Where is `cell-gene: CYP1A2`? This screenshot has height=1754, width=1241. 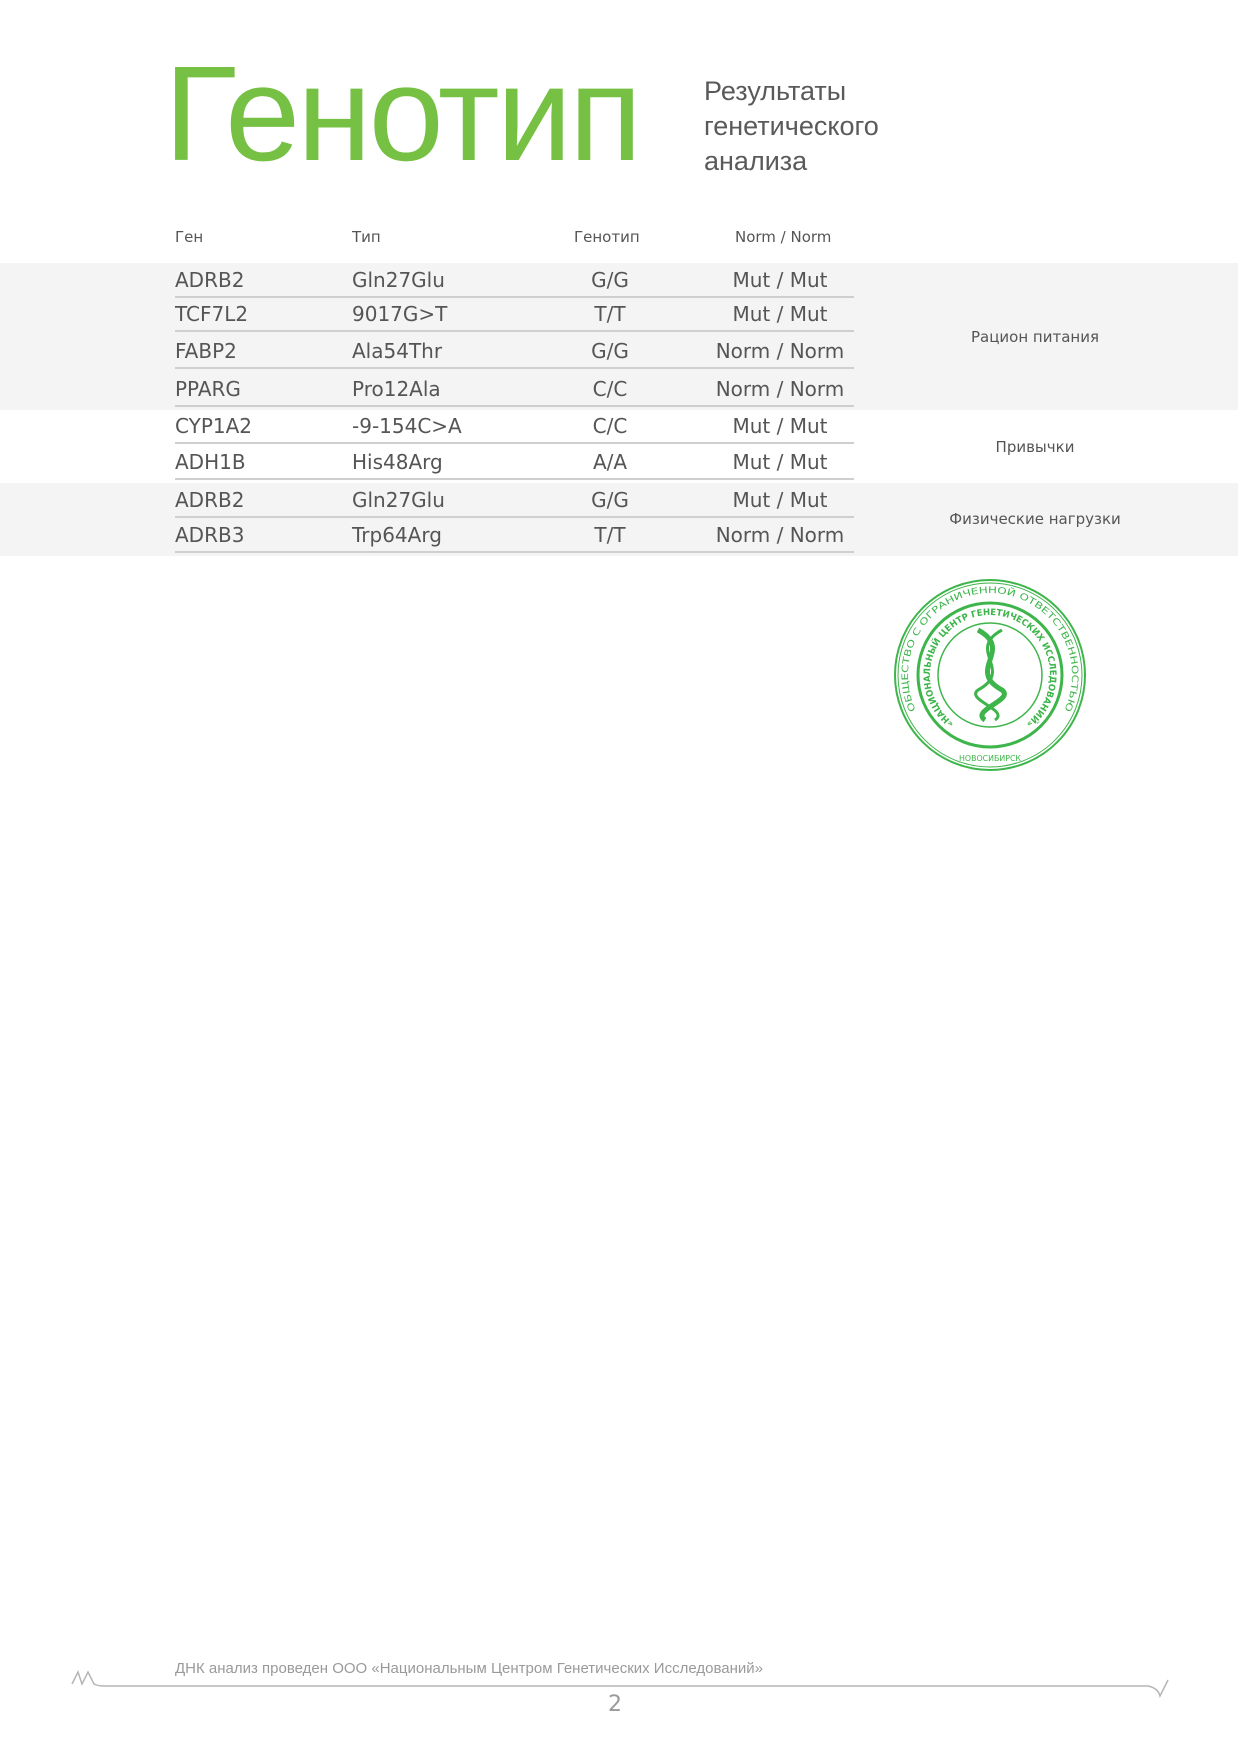 cell-gene: CYP1A2 is located at coordinates (214, 426).